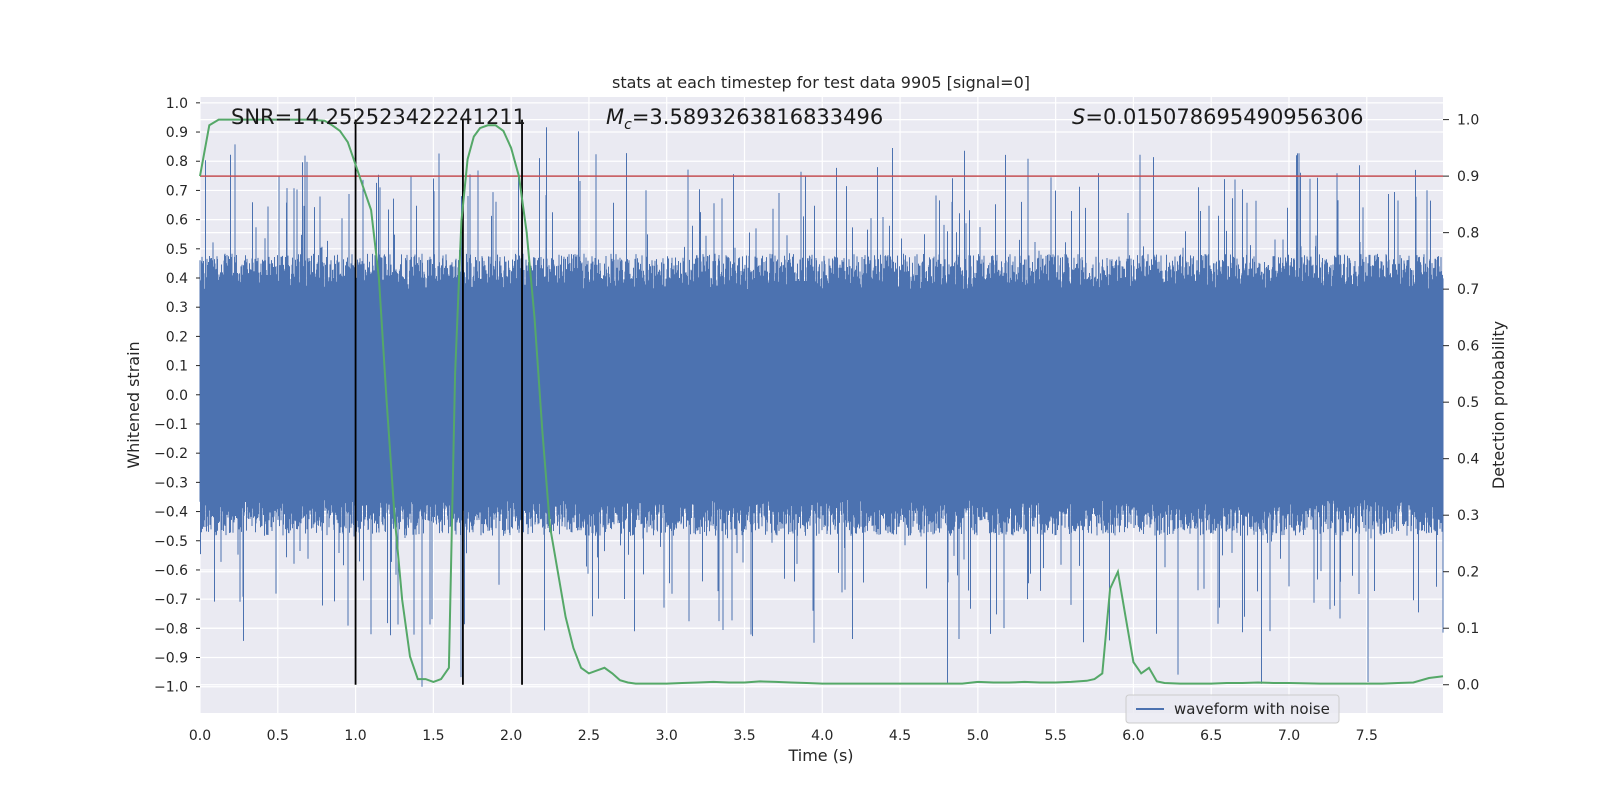 This screenshot has width=1600, height=800. Describe the element at coordinates (177, 162) in the screenshot. I see `y-left-tick-label-2: 0.8` at that location.